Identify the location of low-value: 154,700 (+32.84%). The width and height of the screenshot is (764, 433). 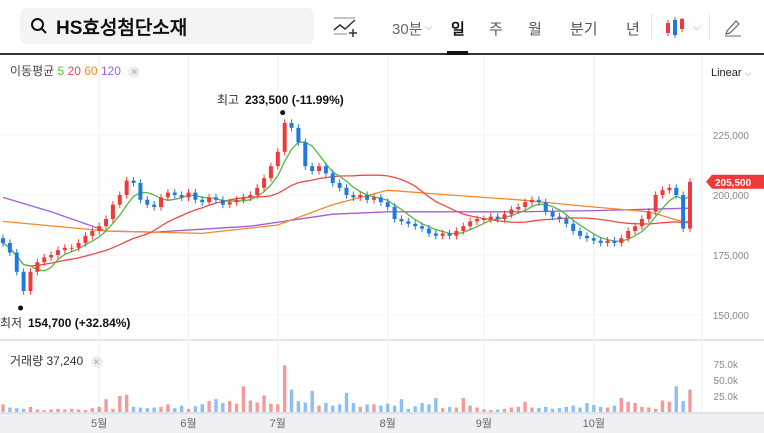
(79, 323).